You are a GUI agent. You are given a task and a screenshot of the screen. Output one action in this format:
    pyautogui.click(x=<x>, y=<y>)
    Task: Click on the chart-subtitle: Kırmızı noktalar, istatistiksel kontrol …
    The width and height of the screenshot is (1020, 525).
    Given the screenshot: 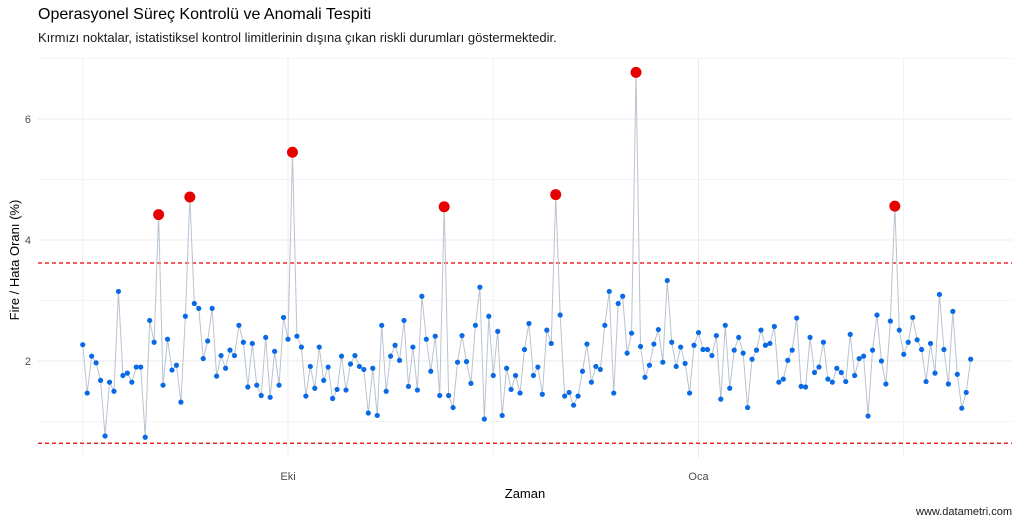 What is the action you would take?
    pyautogui.click(x=297, y=37)
    